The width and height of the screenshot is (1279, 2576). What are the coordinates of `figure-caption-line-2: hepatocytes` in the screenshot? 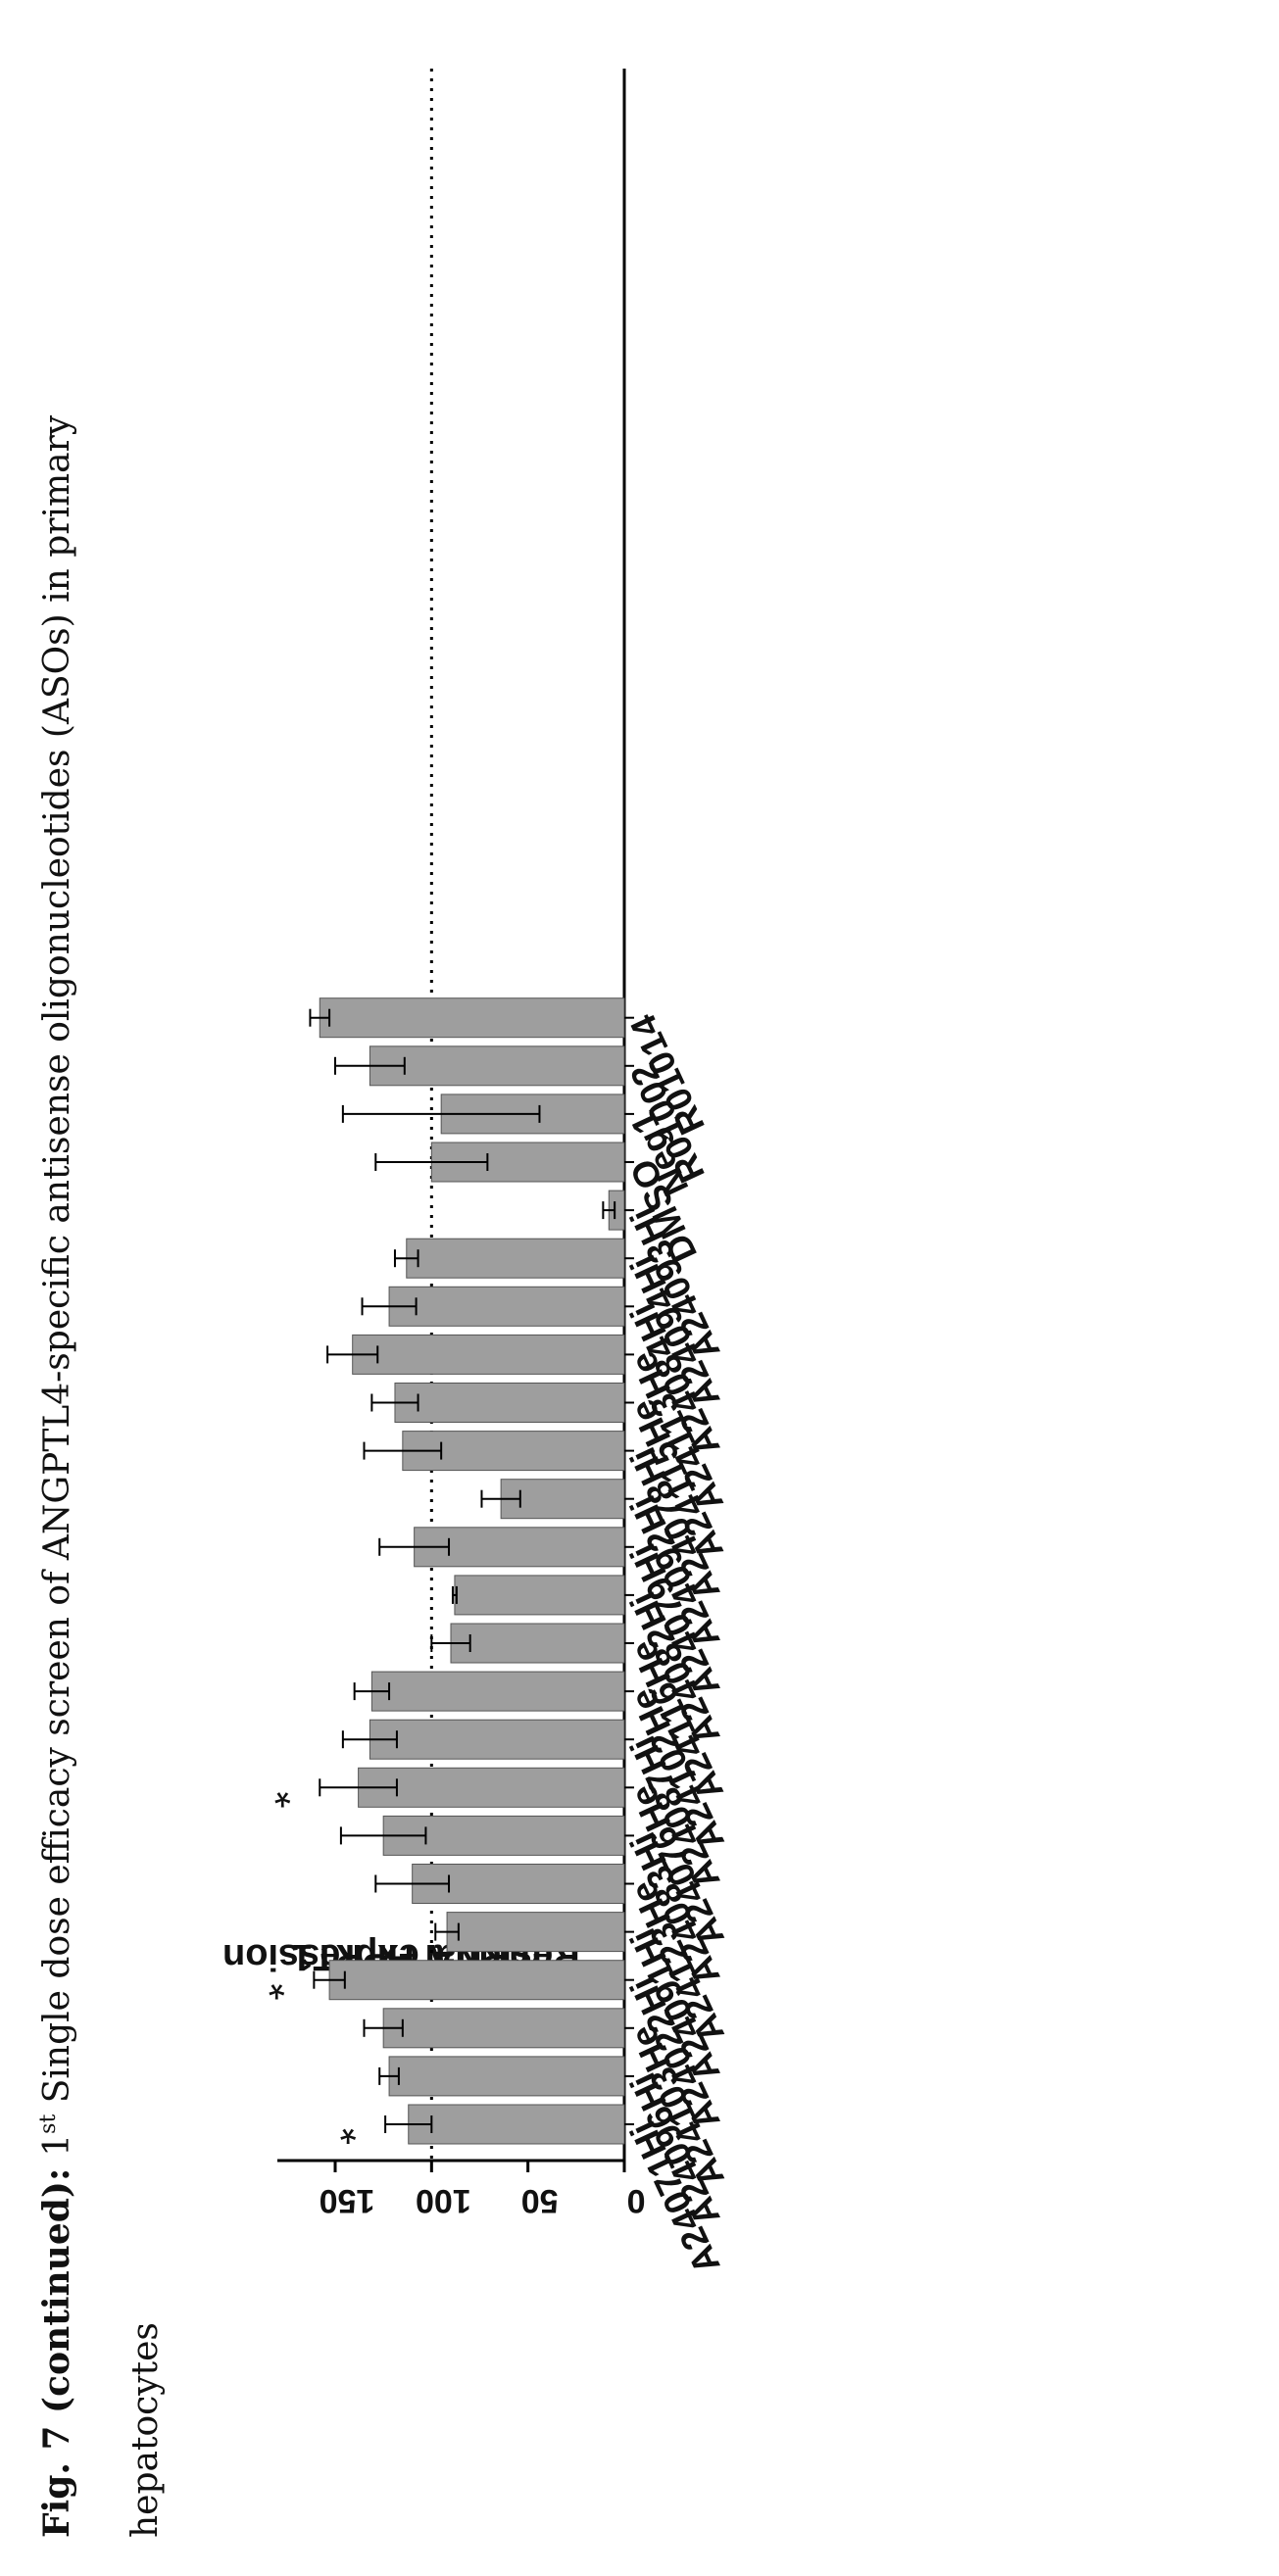 It's located at (145, 2430).